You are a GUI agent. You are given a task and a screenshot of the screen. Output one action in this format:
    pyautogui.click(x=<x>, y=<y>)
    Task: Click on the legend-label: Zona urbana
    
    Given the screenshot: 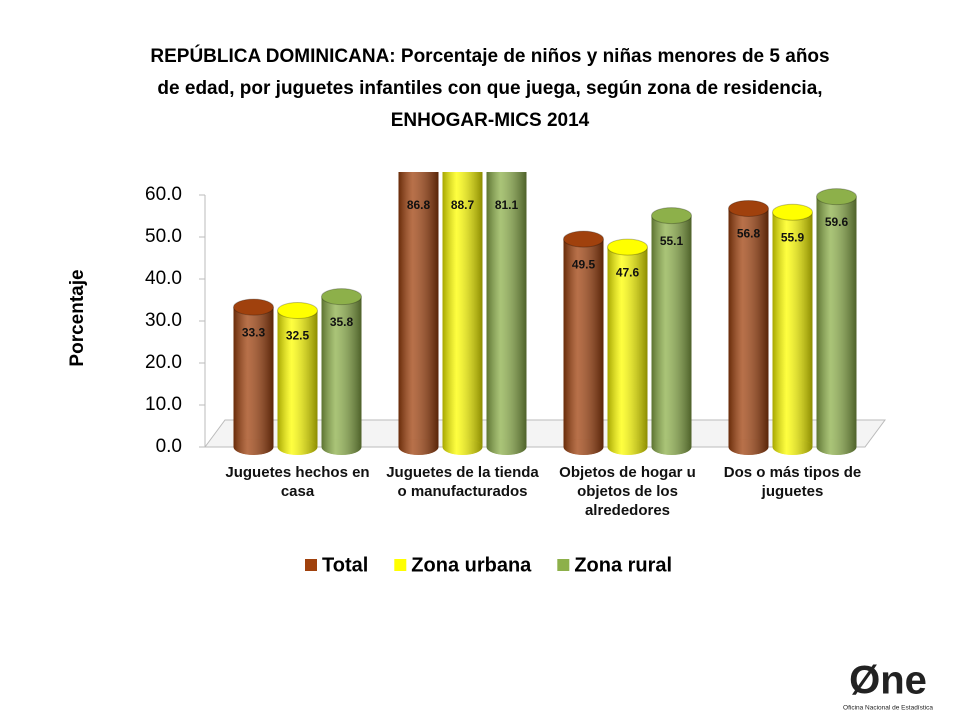 What is the action you would take?
    pyautogui.click(x=471, y=565)
    